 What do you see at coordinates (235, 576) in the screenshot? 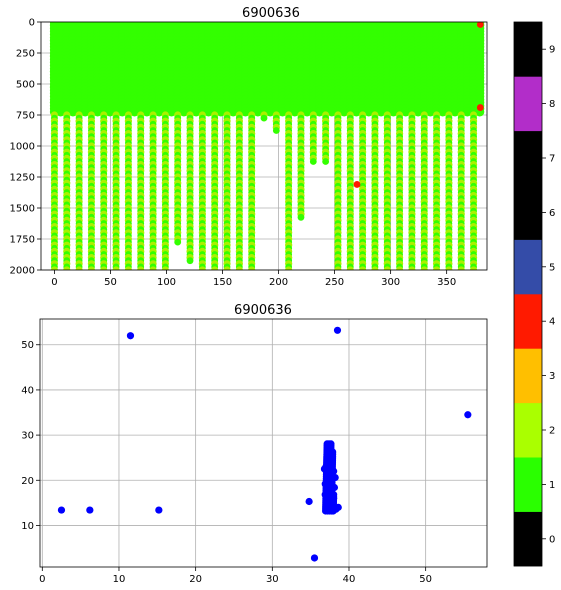
I see `bottom-x-axis: 0 10 20 30 40 50` at bounding box center [235, 576].